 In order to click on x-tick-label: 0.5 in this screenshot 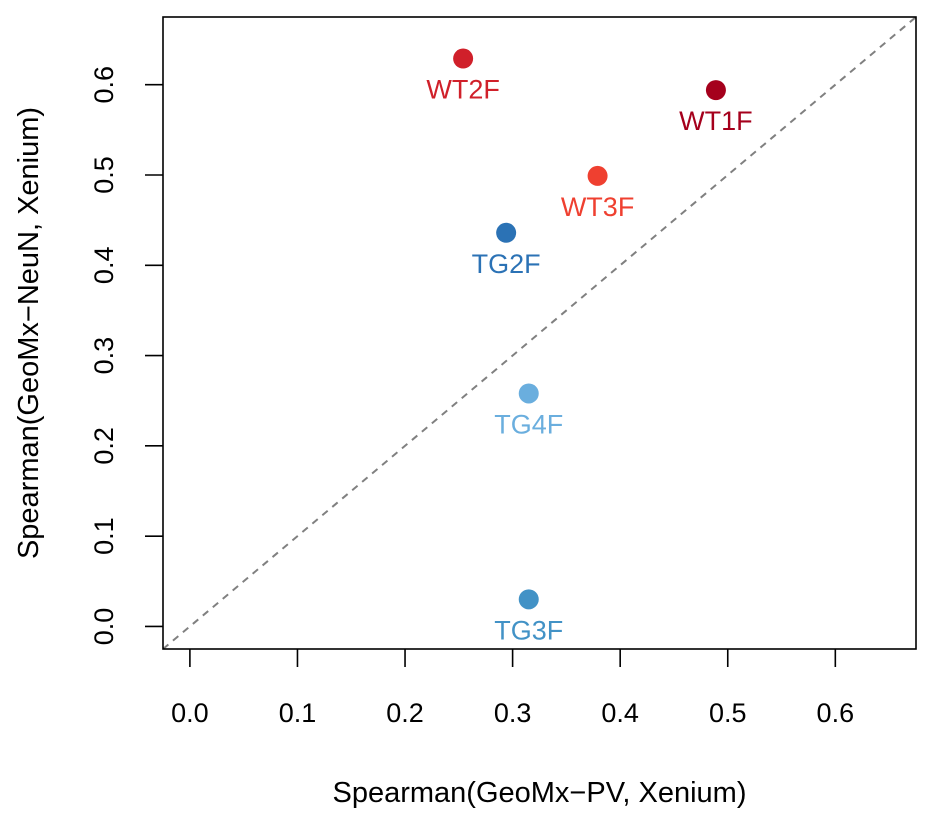, I will do `click(728, 713)`.